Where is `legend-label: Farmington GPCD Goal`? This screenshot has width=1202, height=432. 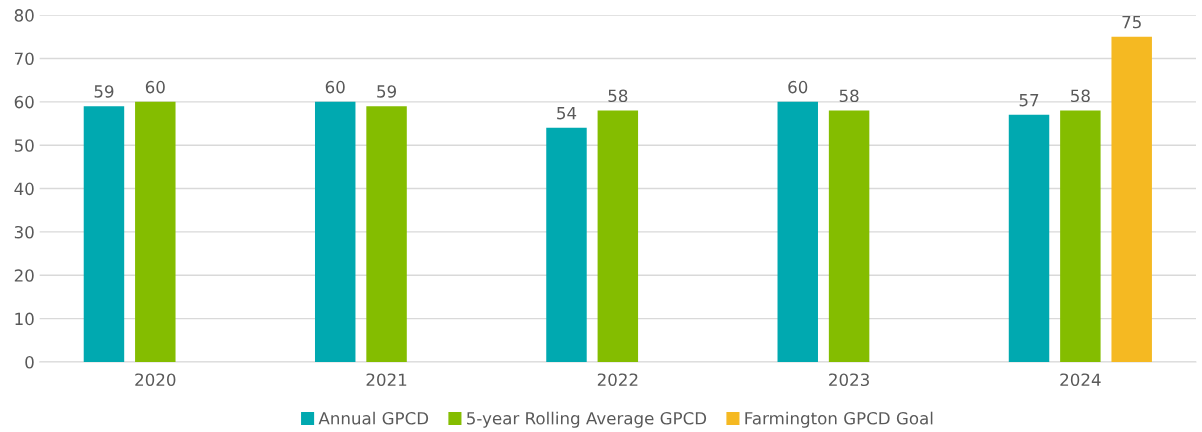
legend-label: Farmington GPCD Goal is located at coordinates (839, 419).